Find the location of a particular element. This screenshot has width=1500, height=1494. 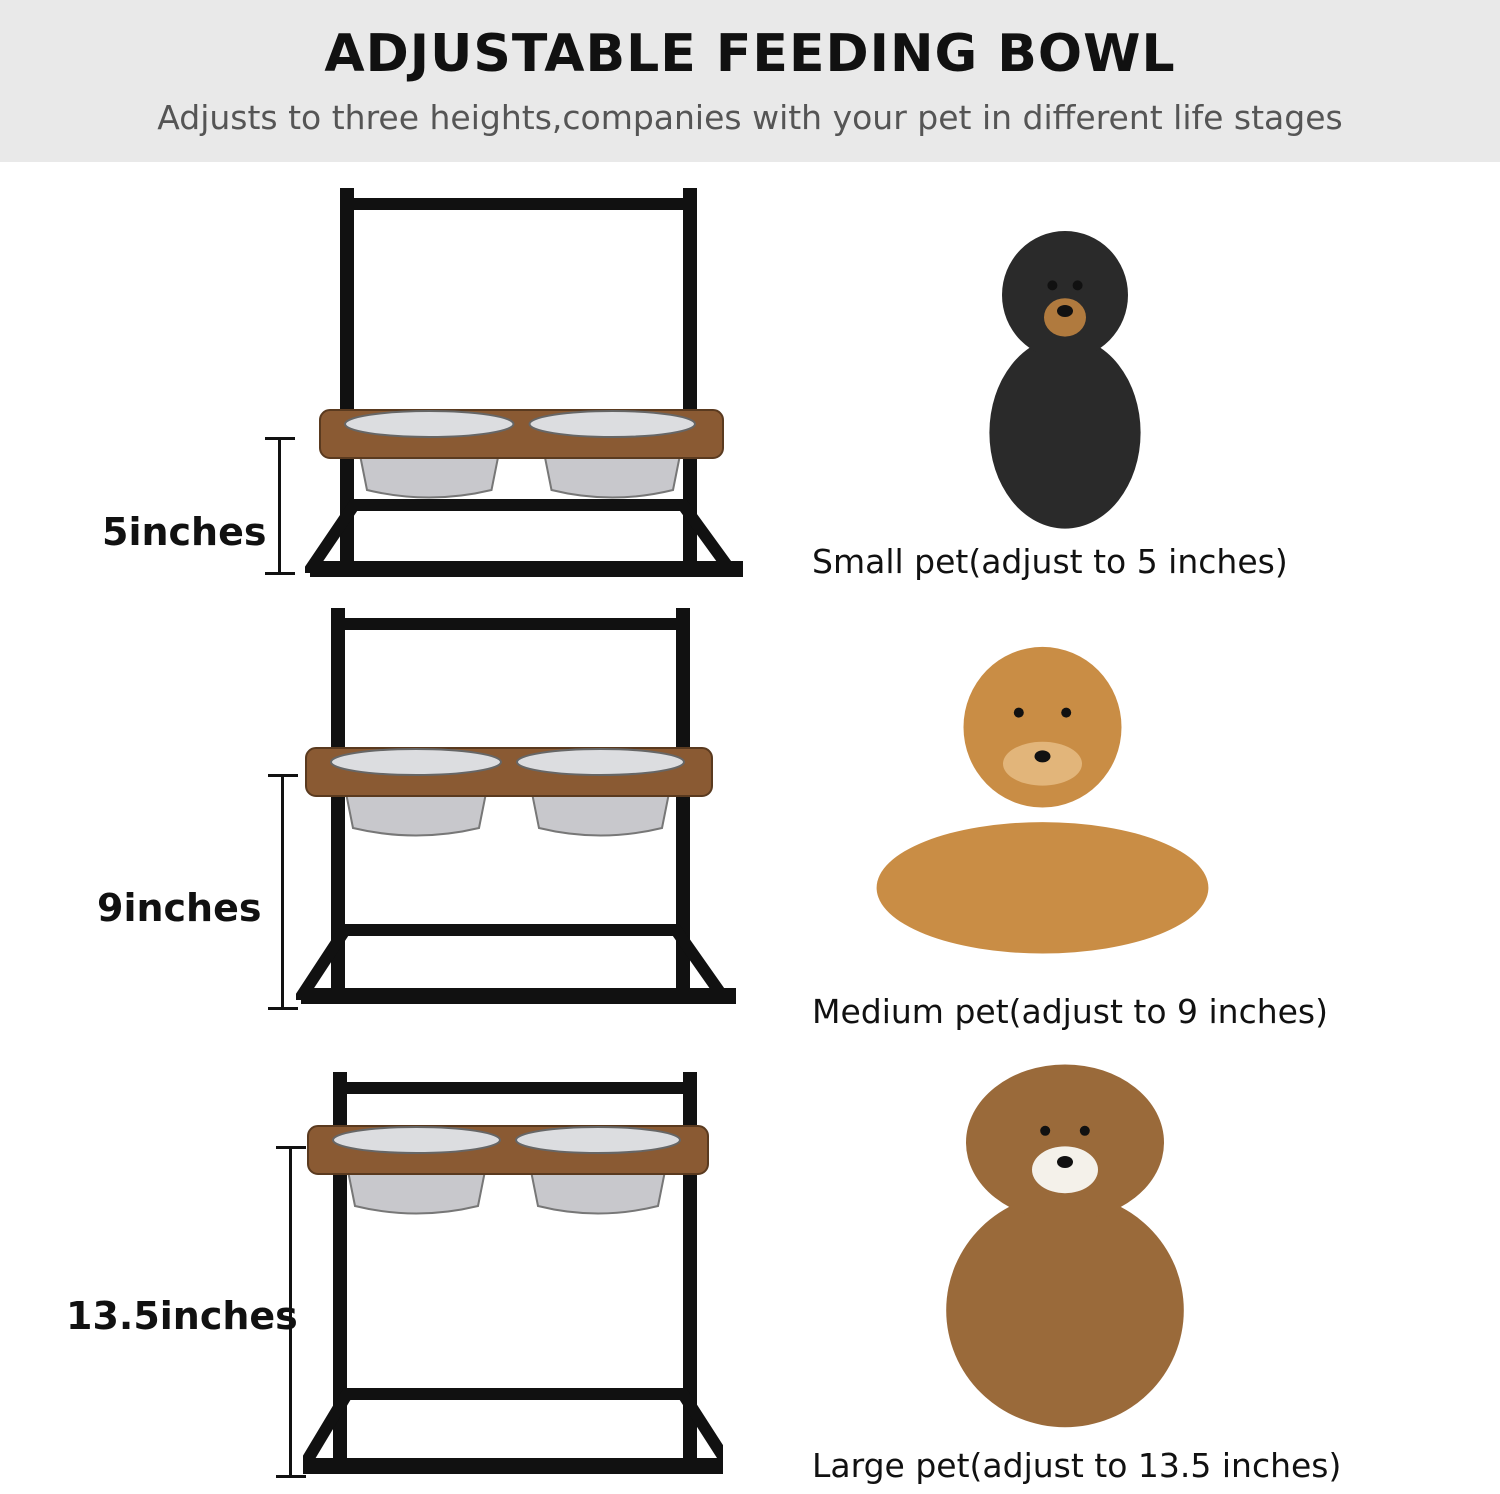

sheltie-image is located at coordinates (1065, 1246).